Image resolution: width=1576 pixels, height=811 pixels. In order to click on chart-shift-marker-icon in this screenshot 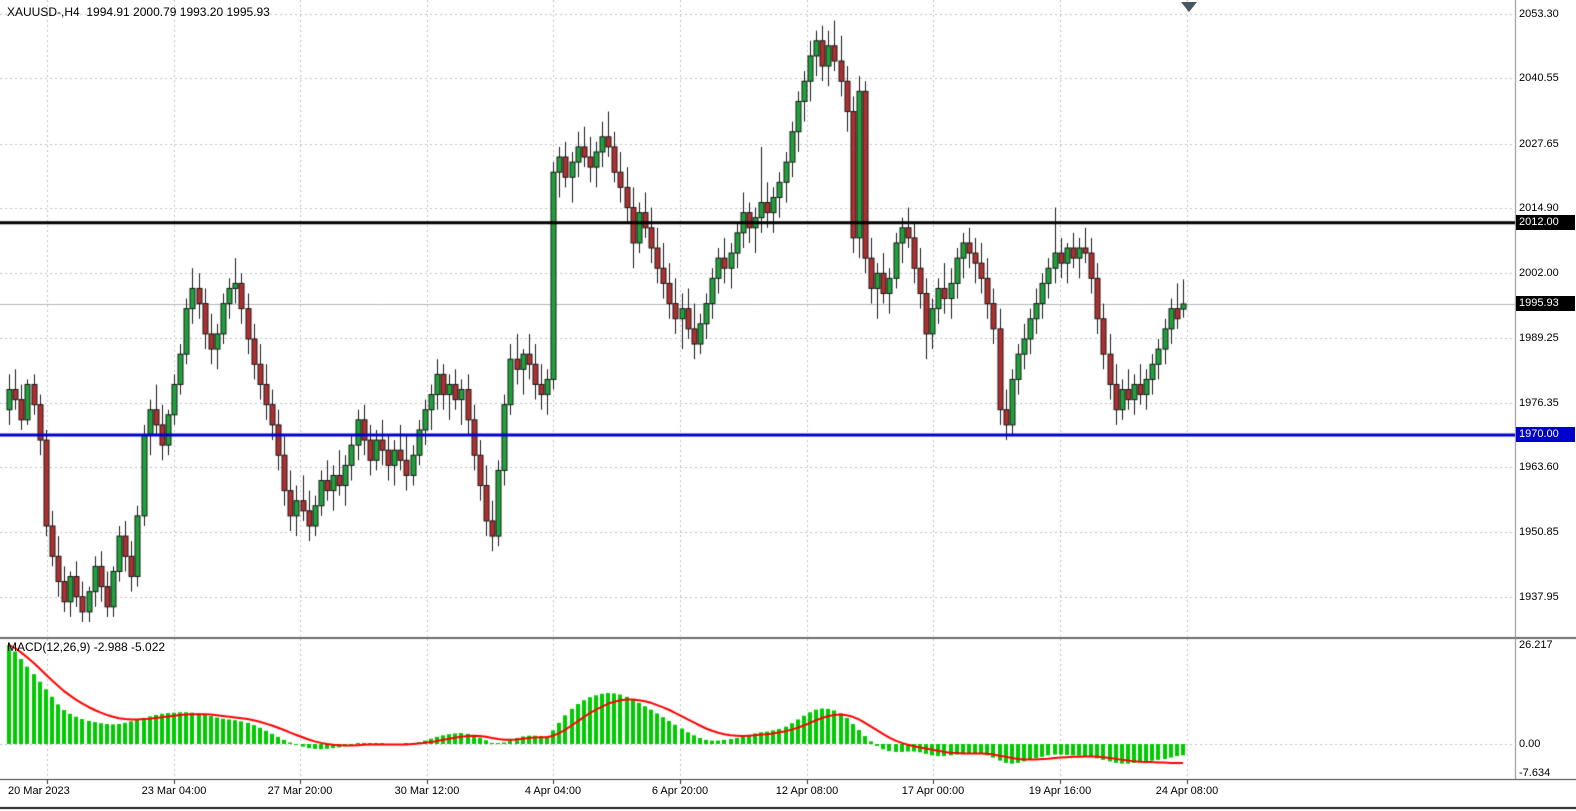, I will do `click(1189, 7)`.